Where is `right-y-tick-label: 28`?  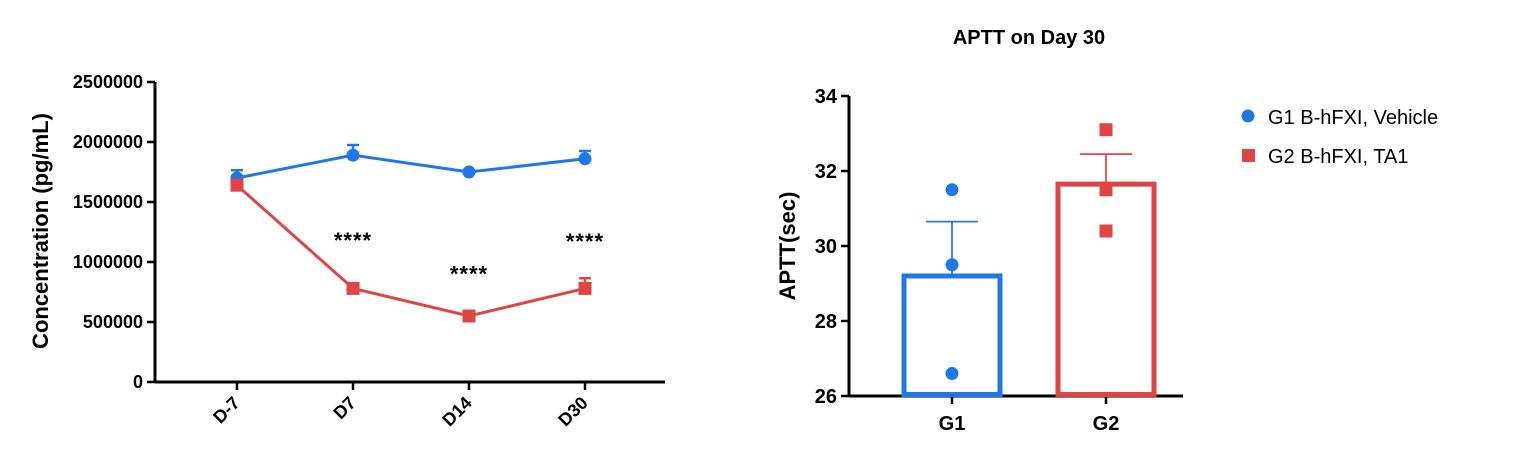
right-y-tick-label: 28 is located at coordinates (826, 322).